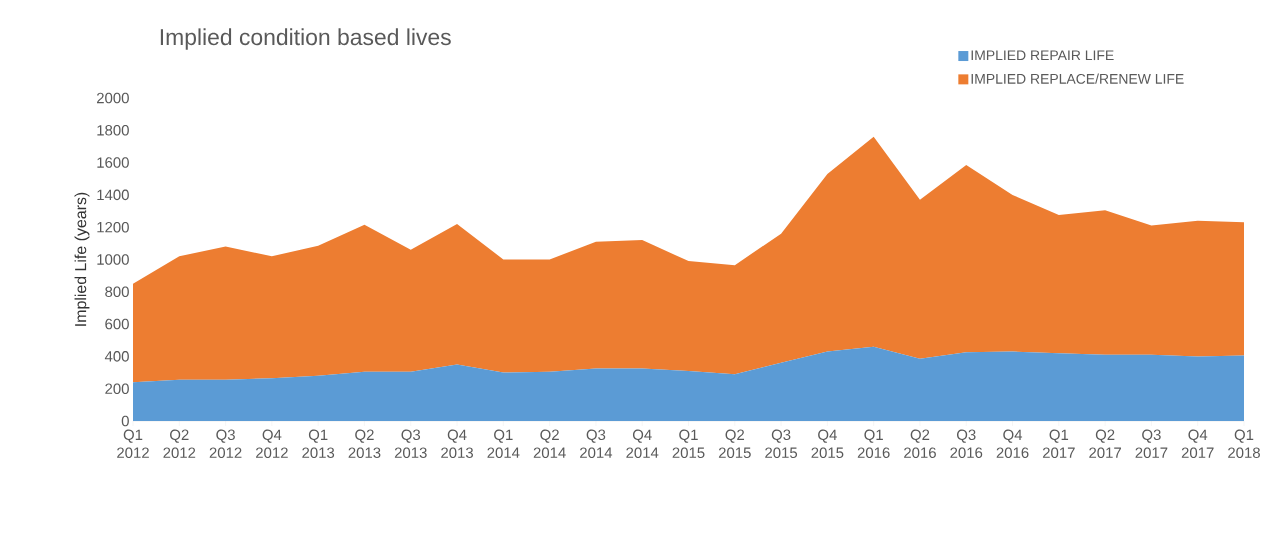 This screenshot has width=1287, height=557. What do you see at coordinates (116, 356) in the screenshot?
I see `y-tick-label: 400` at bounding box center [116, 356].